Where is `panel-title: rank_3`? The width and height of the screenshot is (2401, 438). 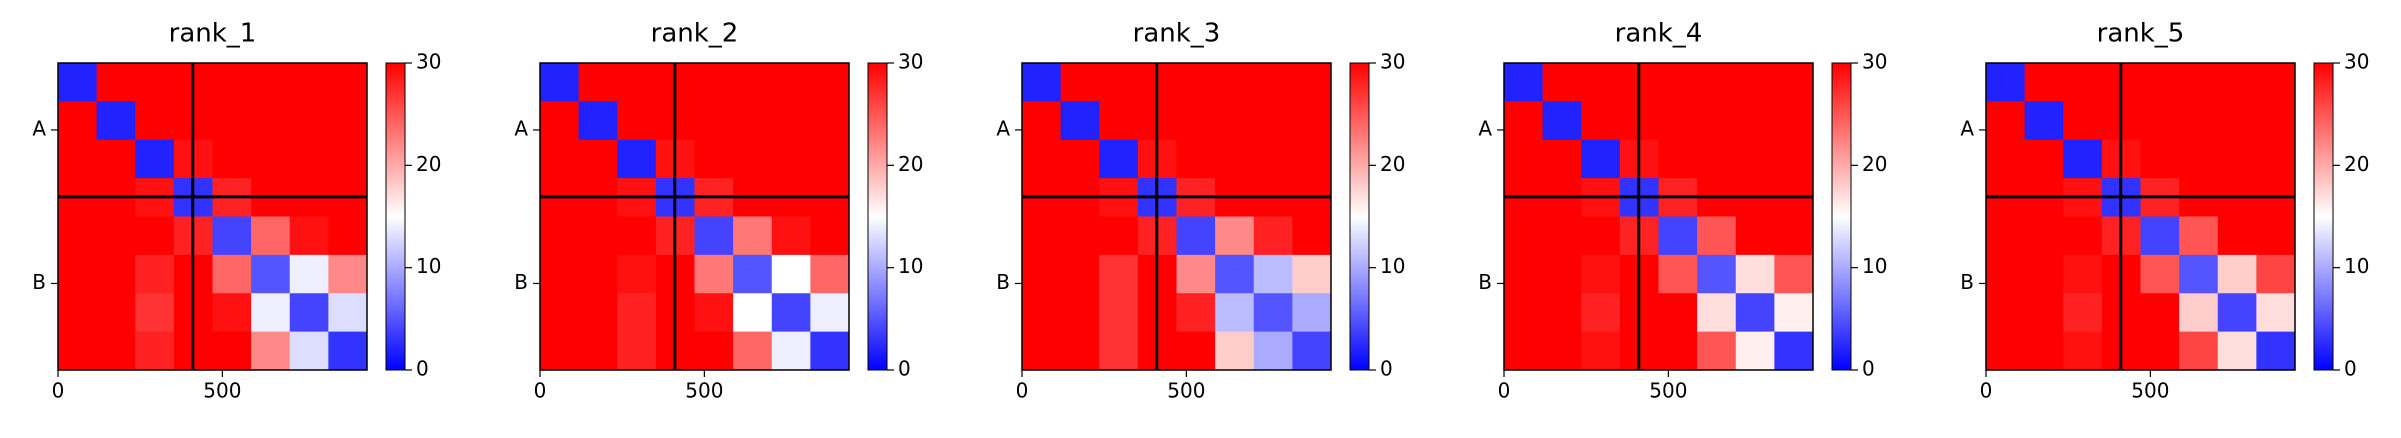
panel-title: rank_3 is located at coordinates (1177, 34).